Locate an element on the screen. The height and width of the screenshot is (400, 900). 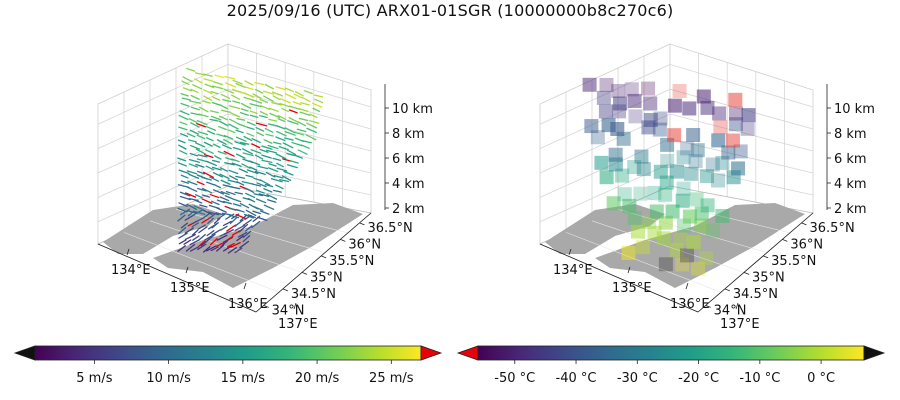
wind-arrows is located at coordinates (250, 160).